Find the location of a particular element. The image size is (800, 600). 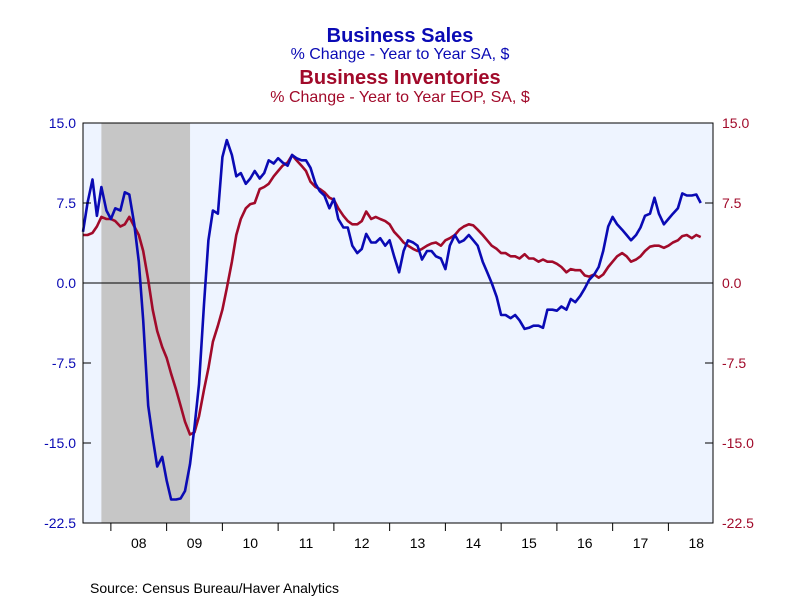

x-tick-label: 18 is located at coordinates (696, 543).